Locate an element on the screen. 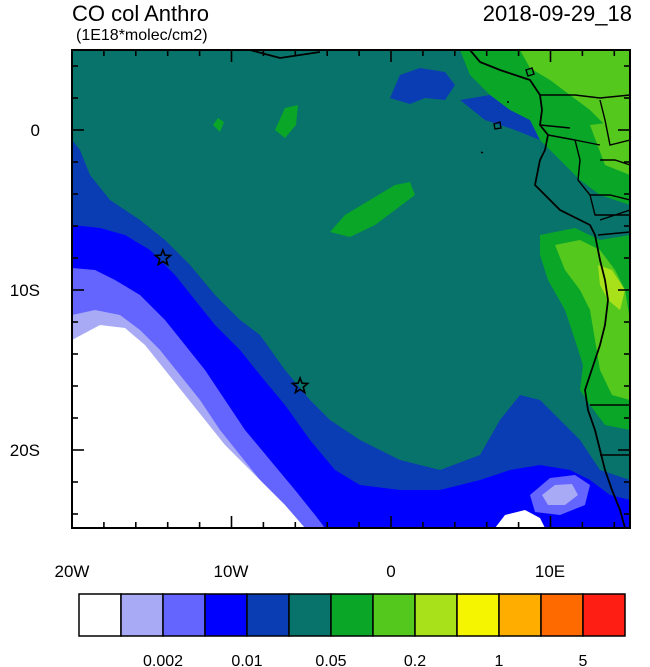  y-tick-label-0: 0 is located at coordinates (35, 130).